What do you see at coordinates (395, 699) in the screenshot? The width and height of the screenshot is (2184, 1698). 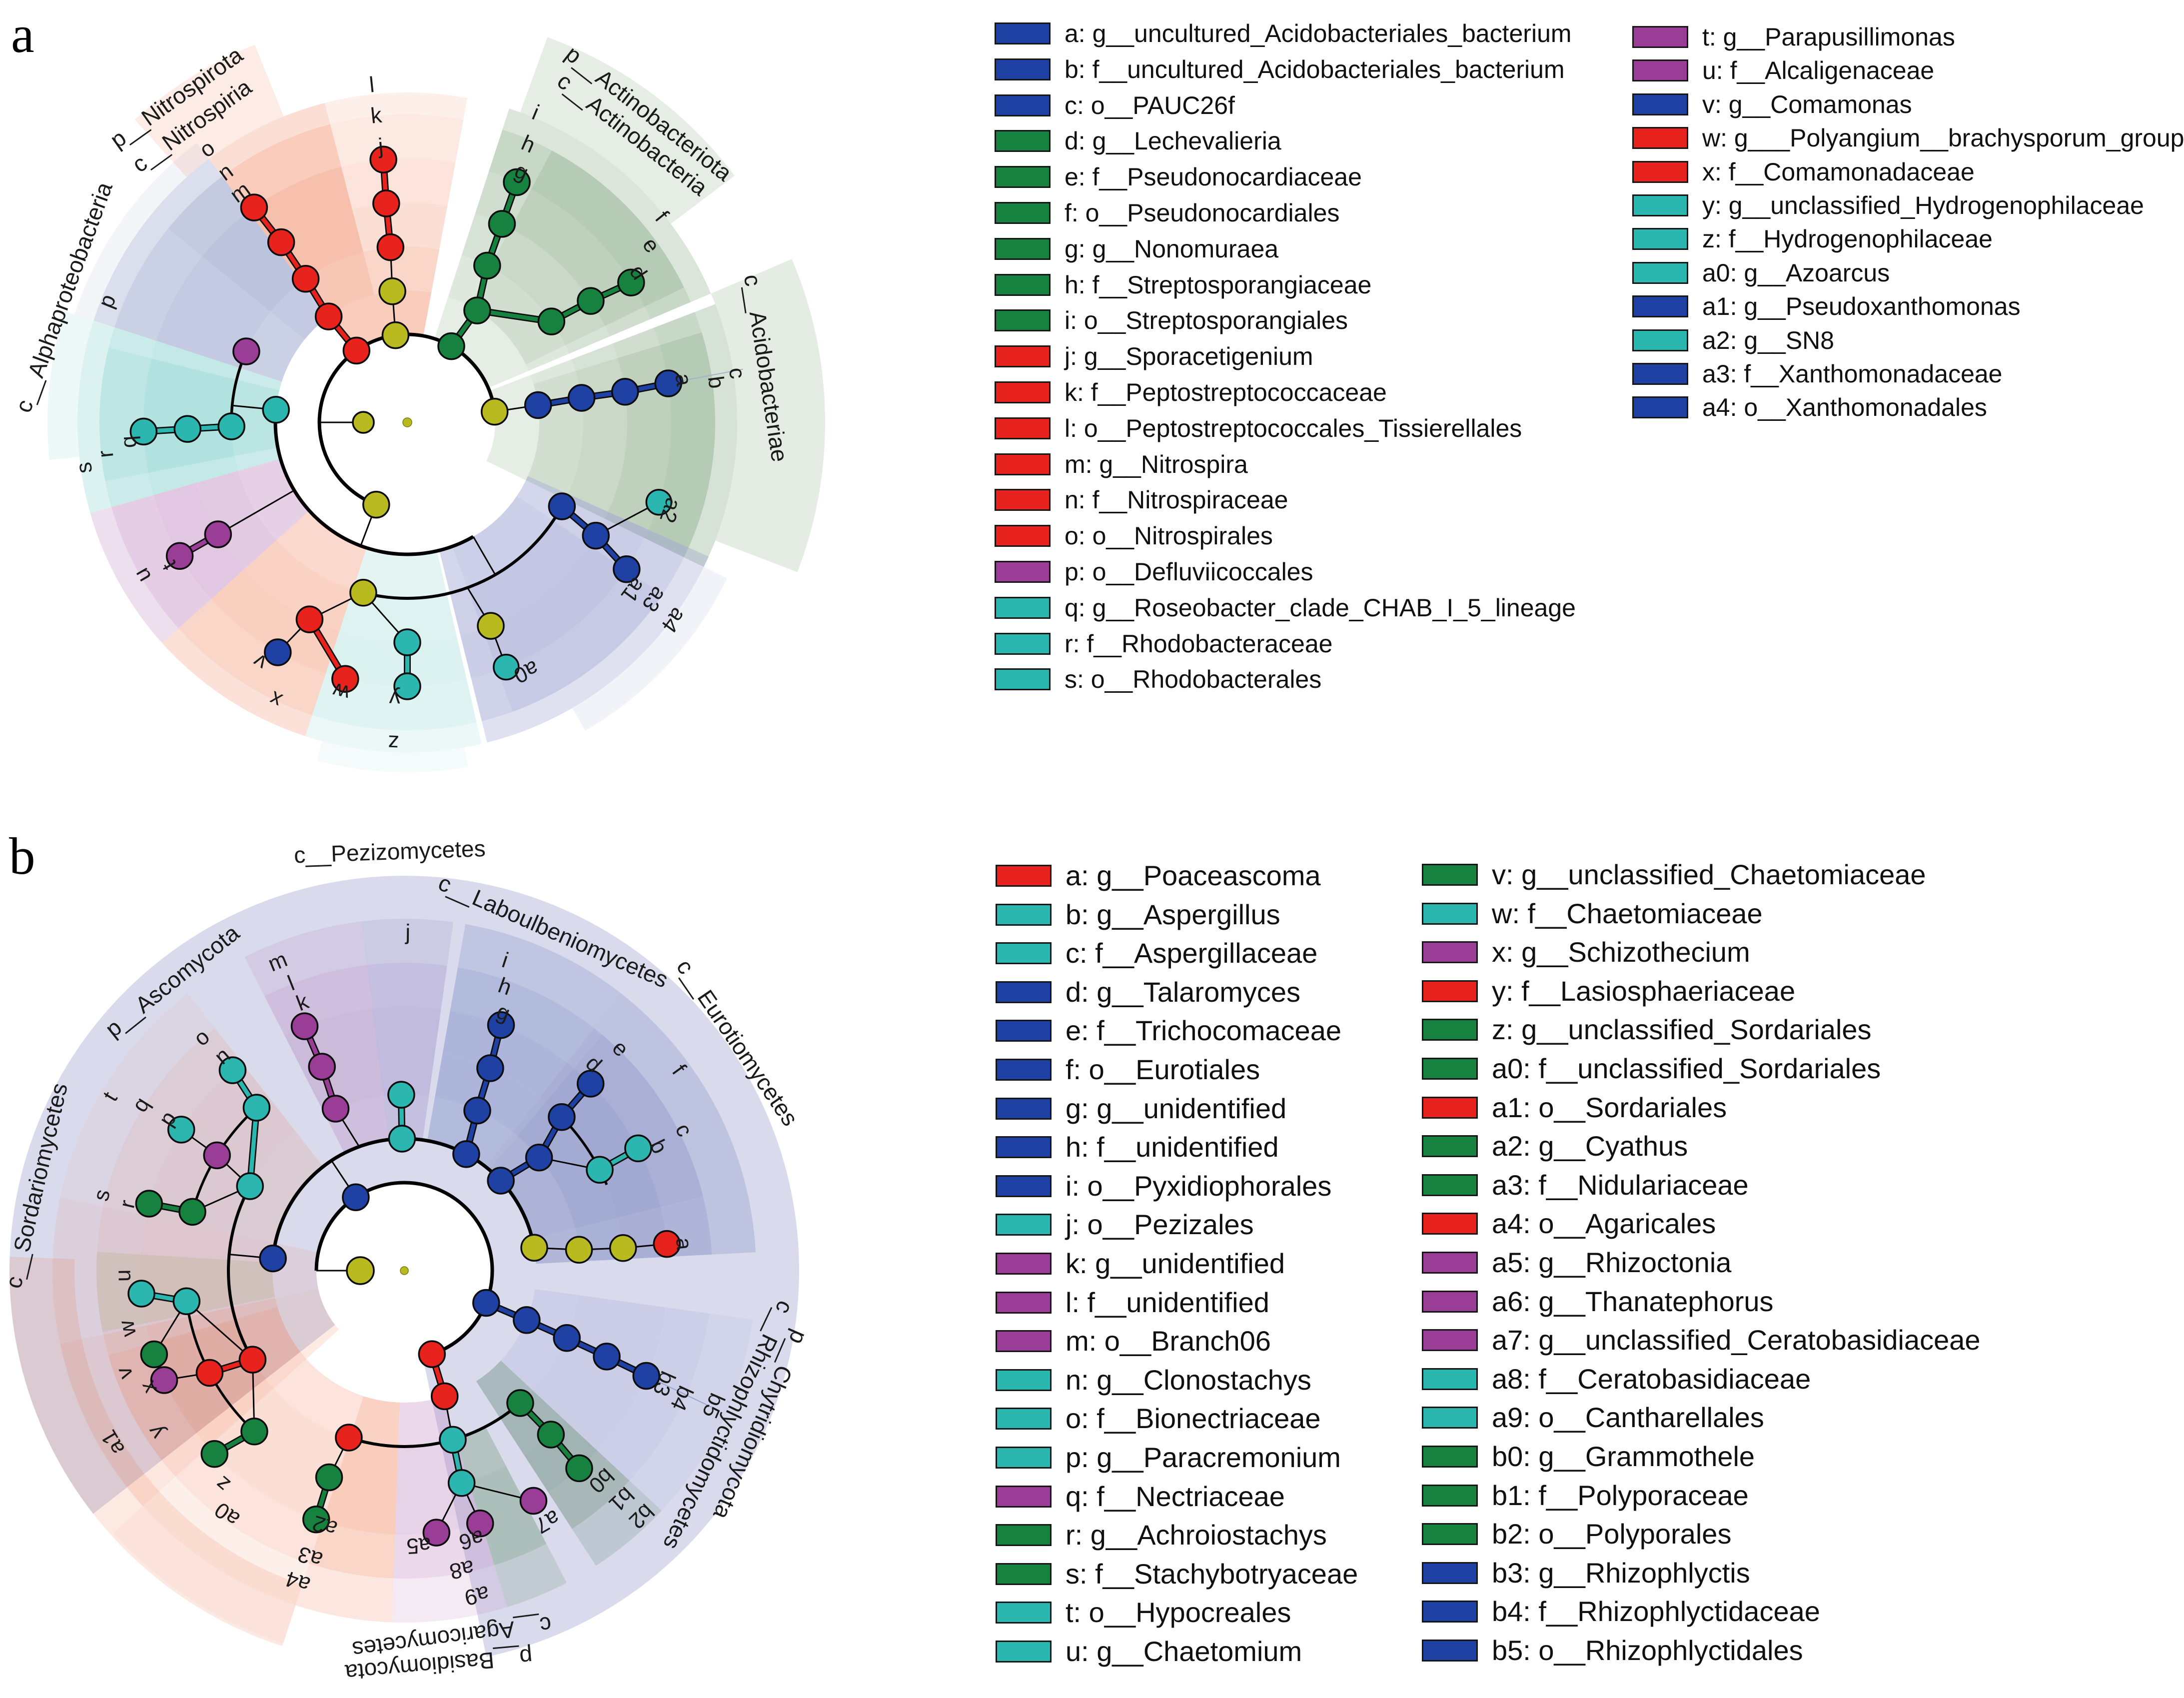 I see `svg-text: y` at bounding box center [395, 699].